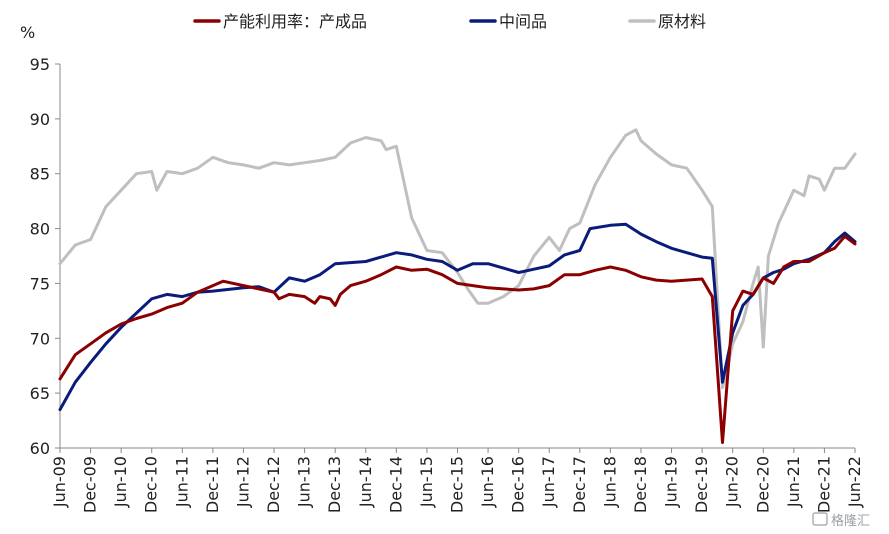 This screenshot has width=889, height=534. Describe the element at coordinates (27, 32) in the screenshot. I see `y-unit-label: %` at that location.